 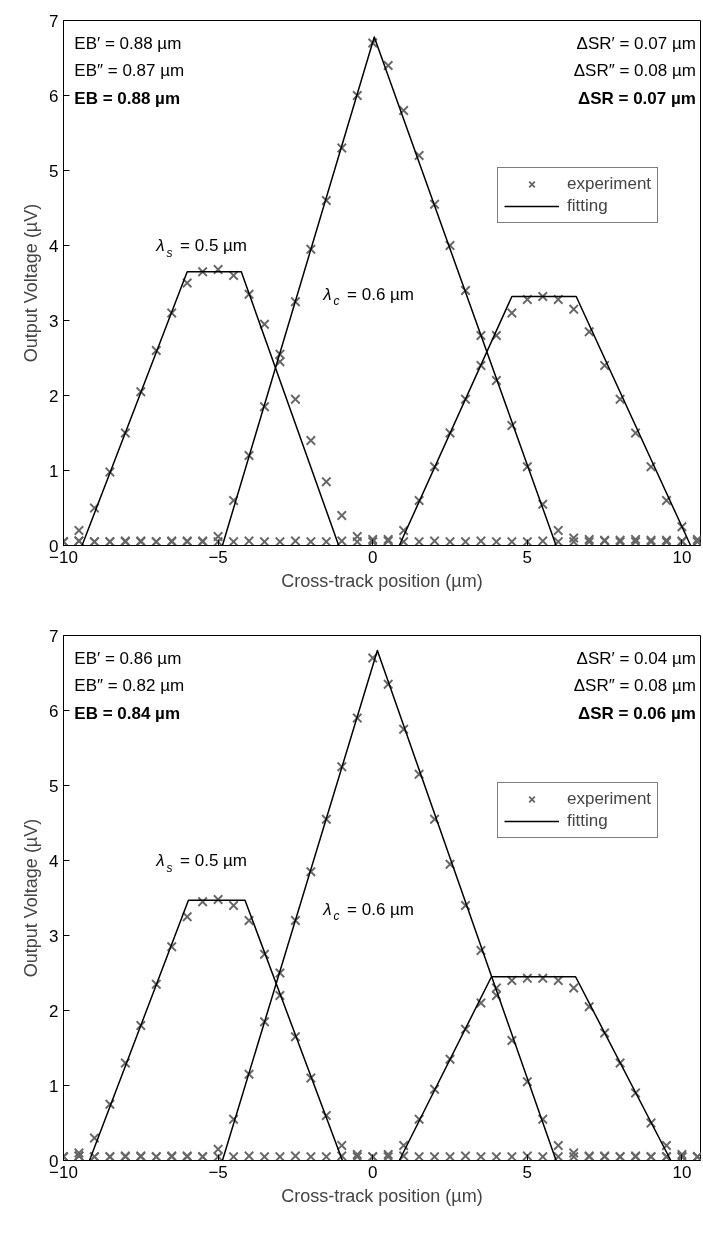 What do you see at coordinates (636, 713) in the screenshot?
I see `annotation: ΔSR = 0.06 µm` at bounding box center [636, 713].